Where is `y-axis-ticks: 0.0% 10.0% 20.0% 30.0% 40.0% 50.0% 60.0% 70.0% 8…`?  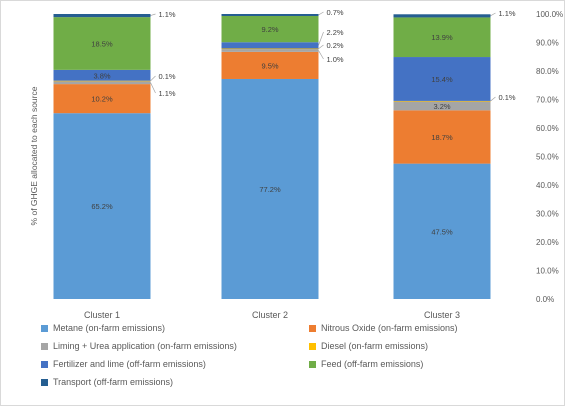
y-axis-ticks: 0.0% 10.0% 20.0% 30.0% 40.0% 50.0% 60.0% 70.0% 8… is located at coordinates (549, 157).